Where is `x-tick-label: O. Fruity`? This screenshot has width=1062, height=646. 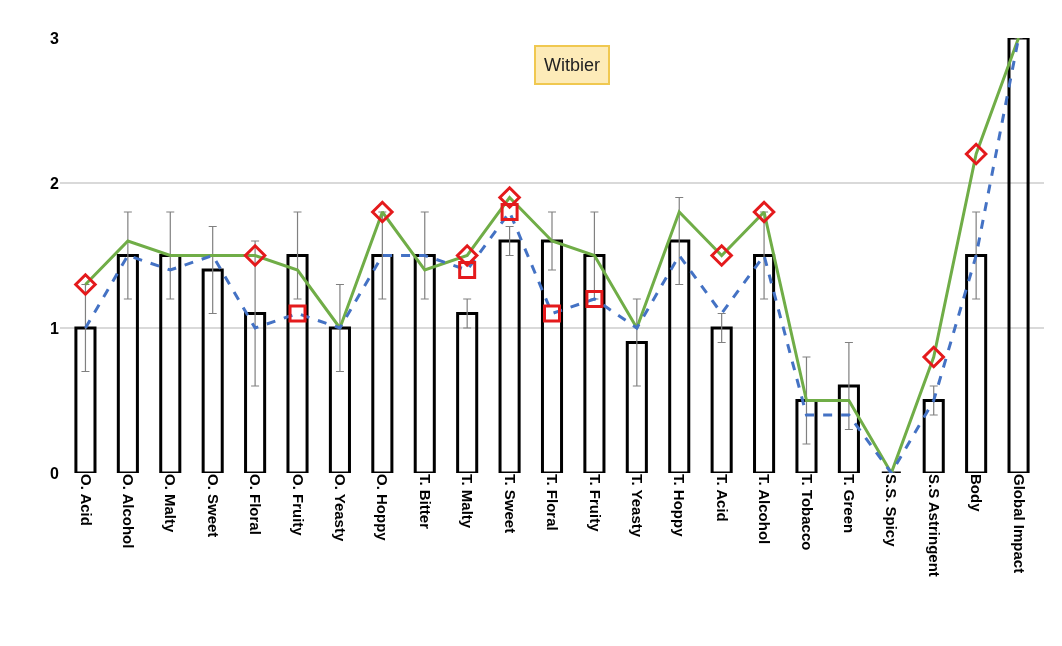 x-tick-label: O. Fruity is located at coordinates (298, 505).